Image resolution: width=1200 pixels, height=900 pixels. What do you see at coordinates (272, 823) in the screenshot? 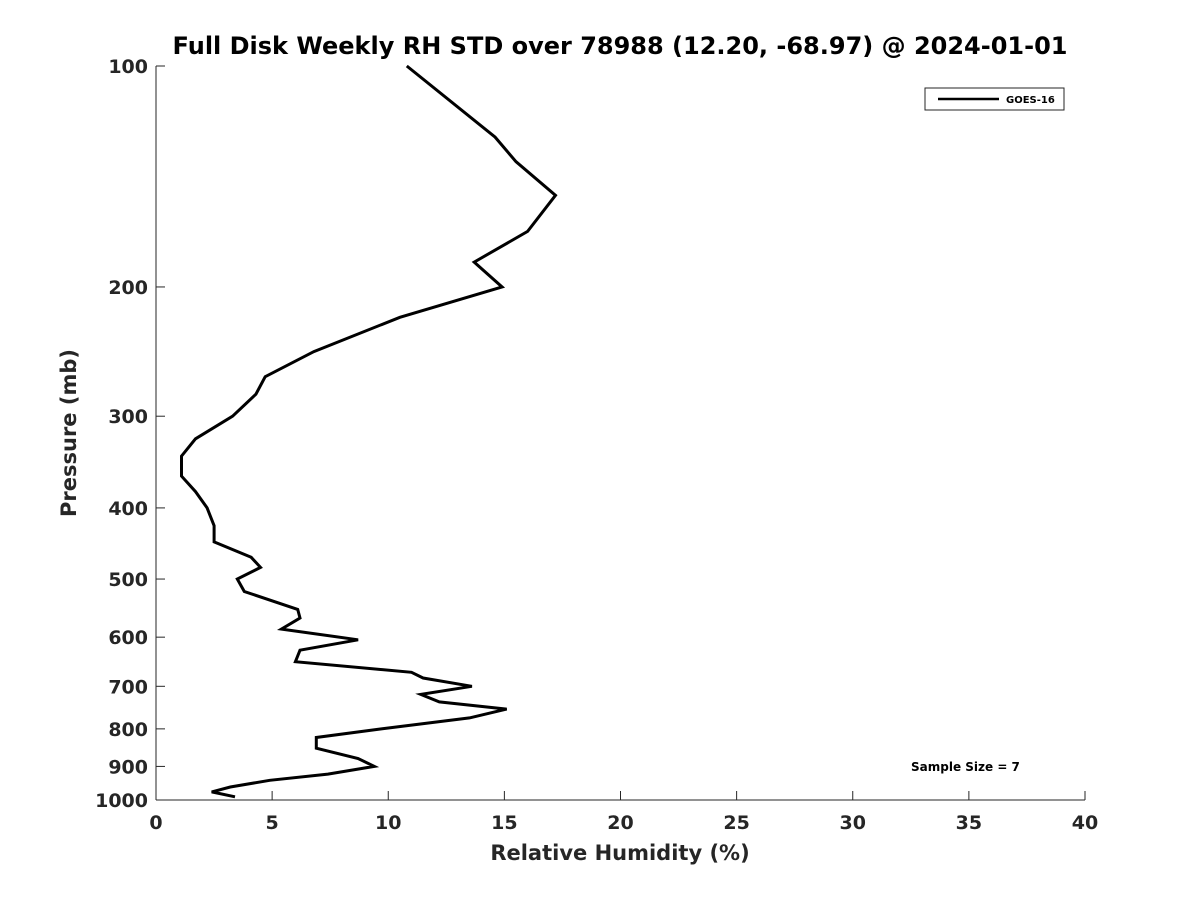
I see `x-tick-label-5: 5` at bounding box center [272, 823].